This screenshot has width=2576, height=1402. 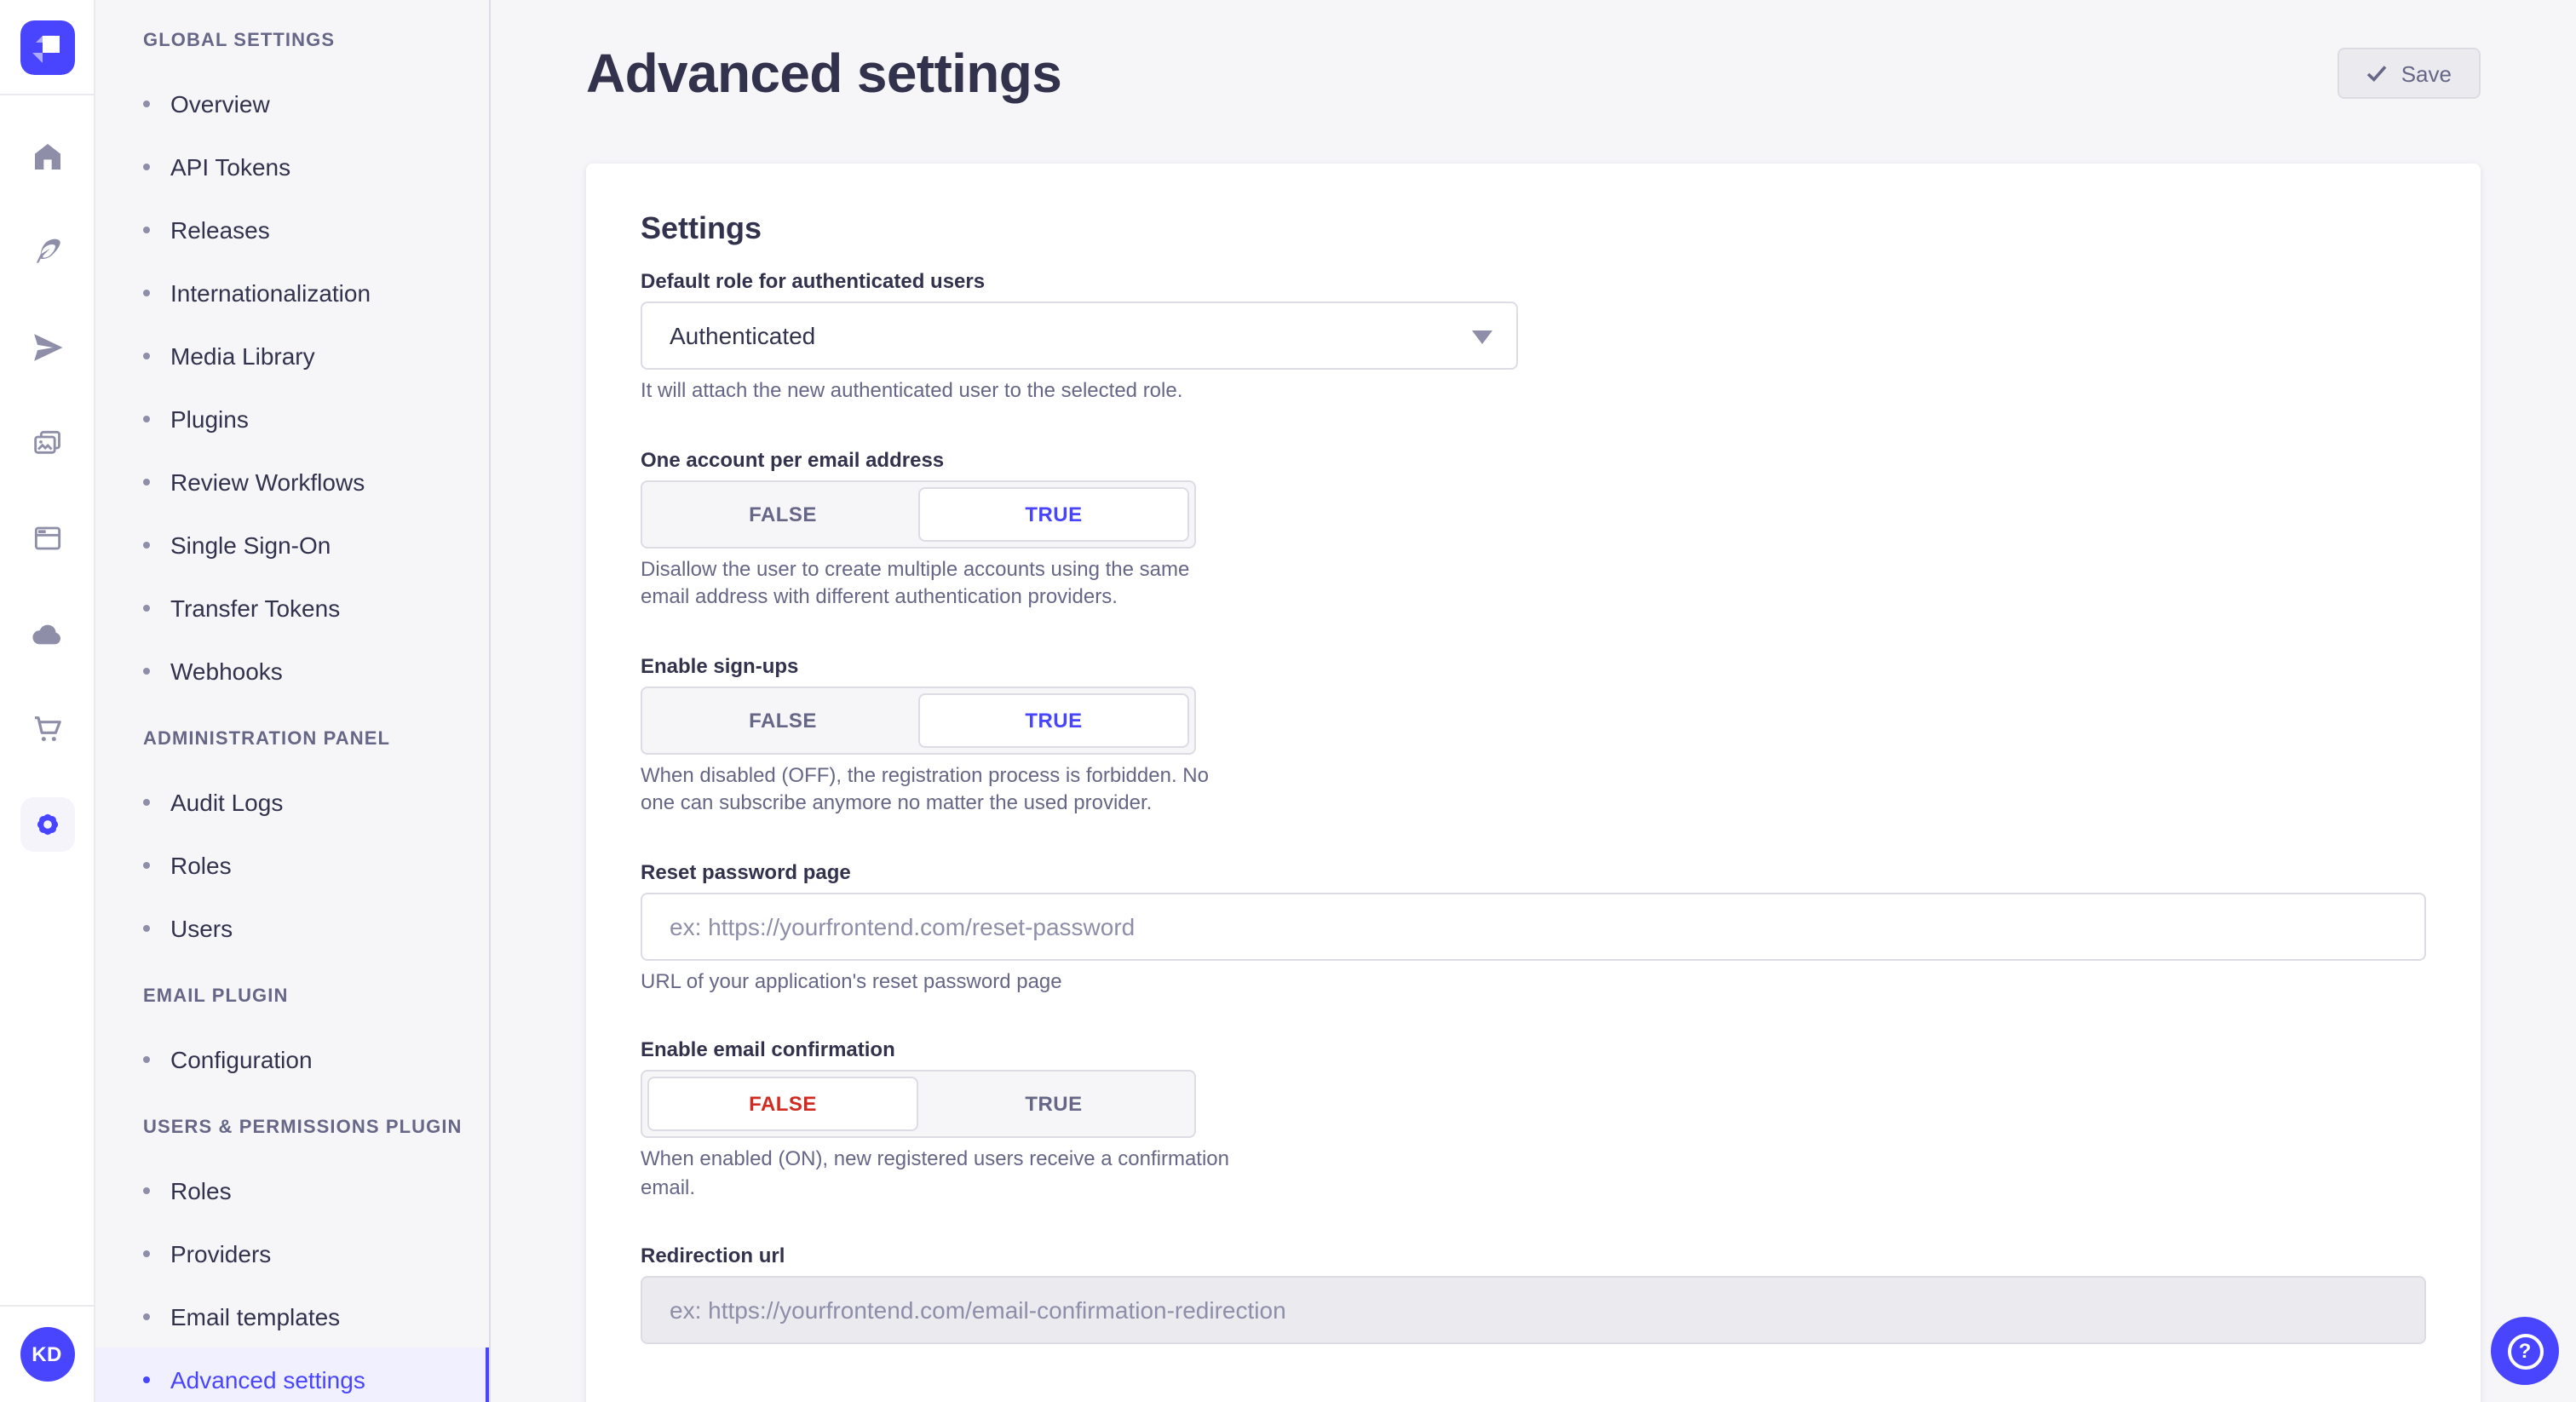 What do you see at coordinates (227, 801) in the screenshot?
I see `sidebar-item-label: Audit Logs` at bounding box center [227, 801].